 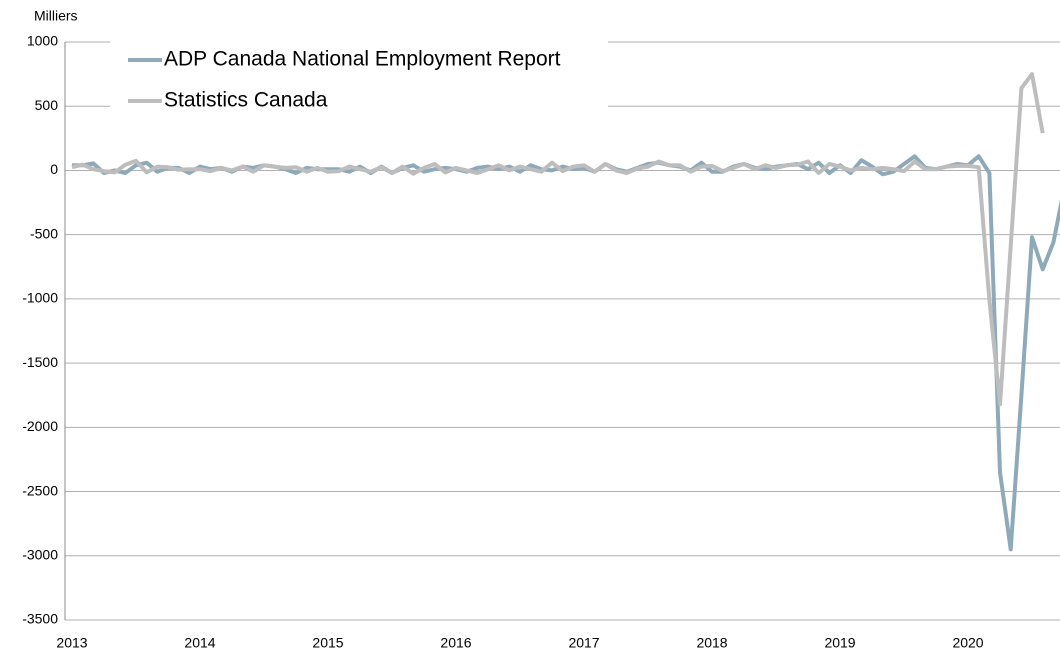 I want to click on x-axis: 2013 2014 2015 2016 2017 2018 2019 2020, so click(x=519, y=643).